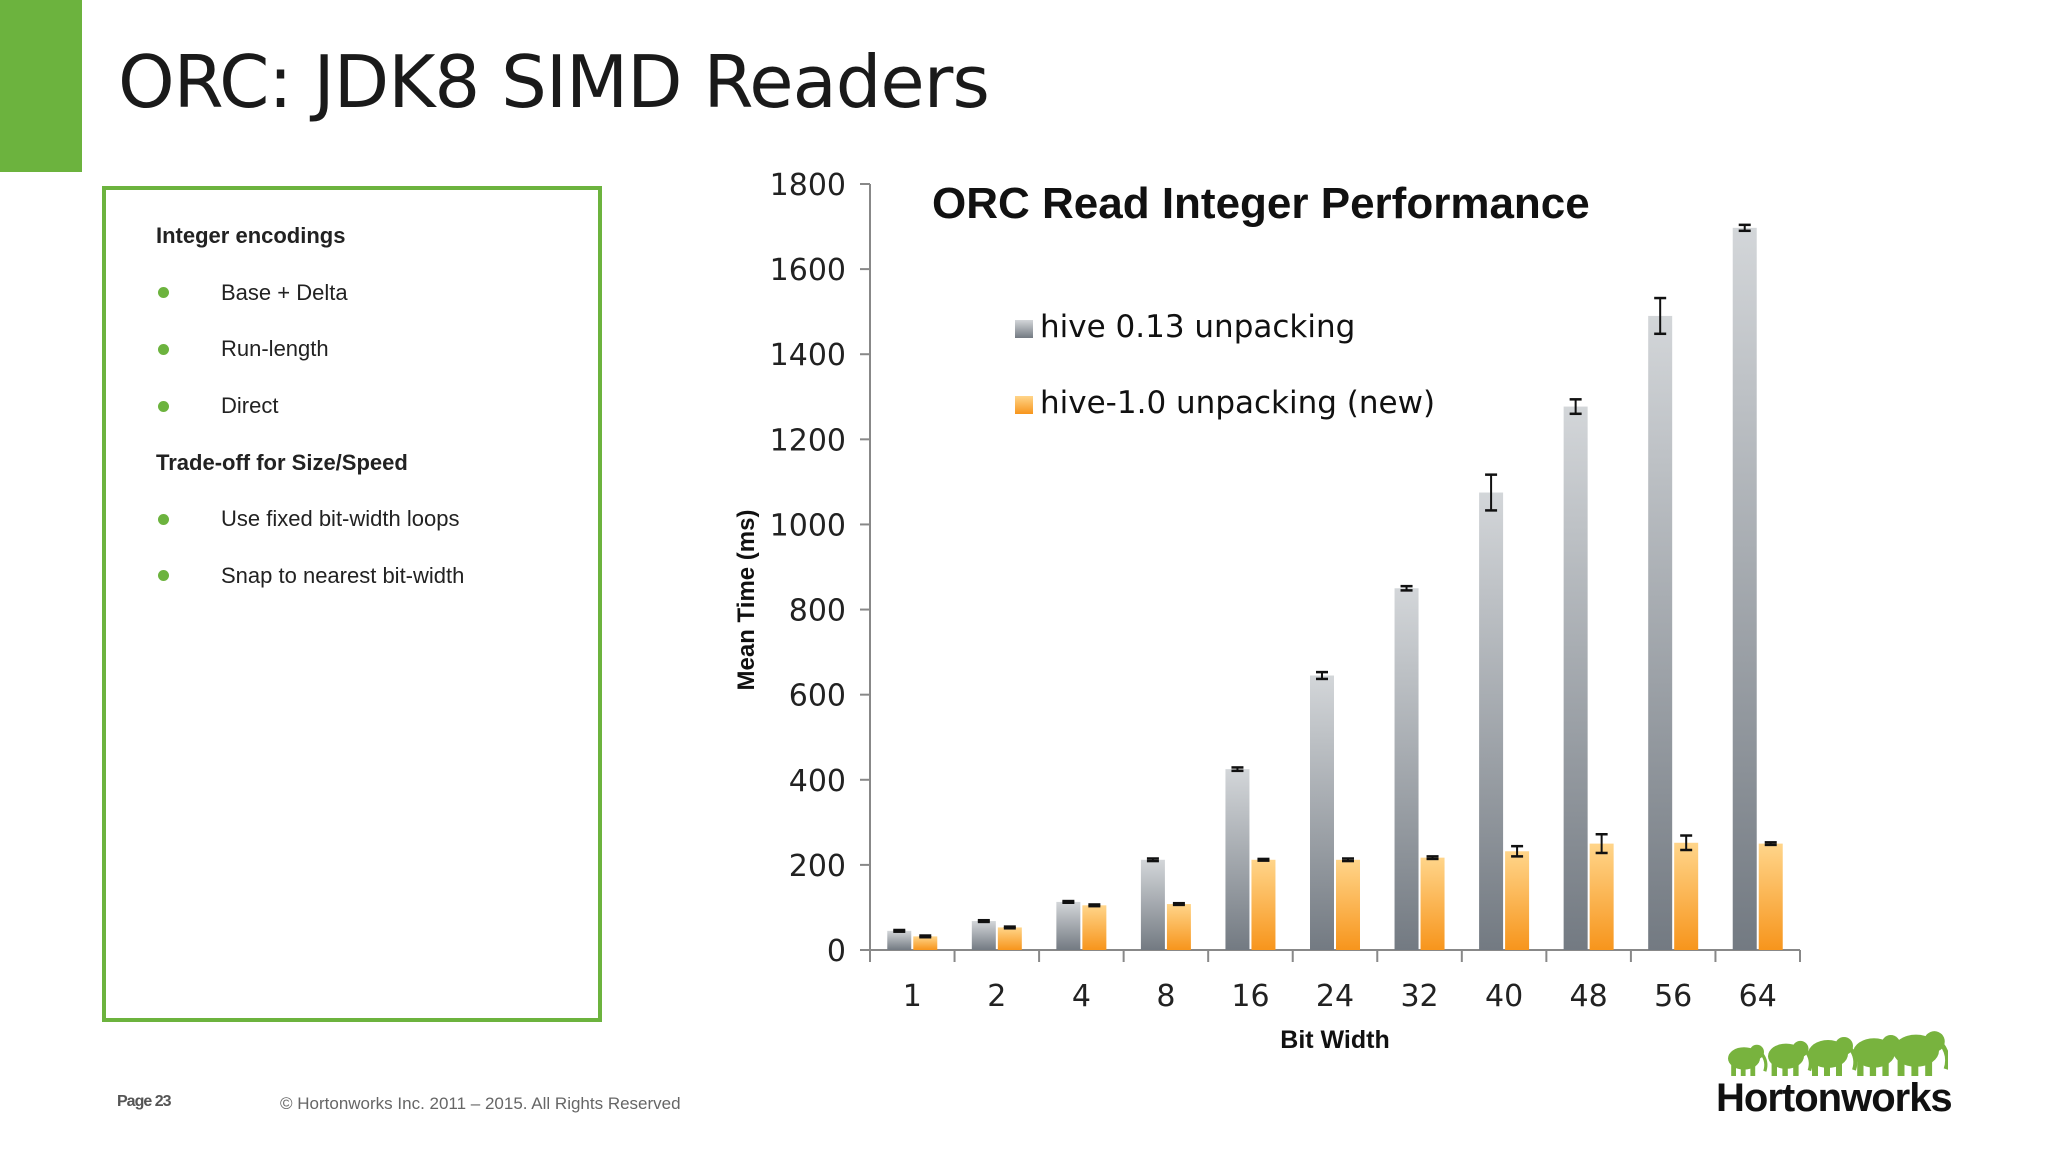 The height and width of the screenshot is (1152, 2048). Describe the element at coordinates (912, 996) in the screenshot. I see `x-tick-label: 1` at that location.